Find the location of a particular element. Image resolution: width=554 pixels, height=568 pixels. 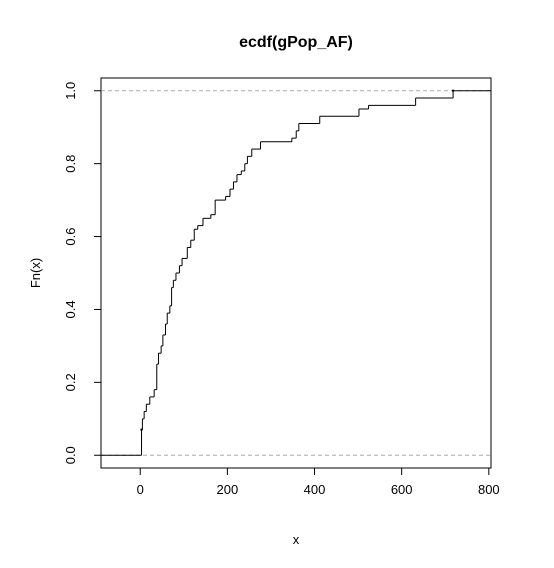

y-tick-label-5: 1.0 is located at coordinates (70, 91).